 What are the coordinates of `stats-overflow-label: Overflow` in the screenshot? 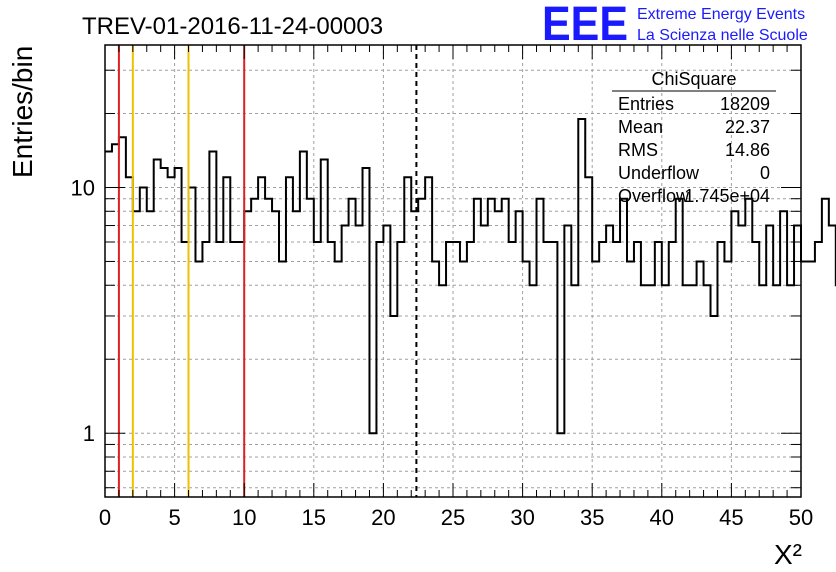 It's located at (654, 196).